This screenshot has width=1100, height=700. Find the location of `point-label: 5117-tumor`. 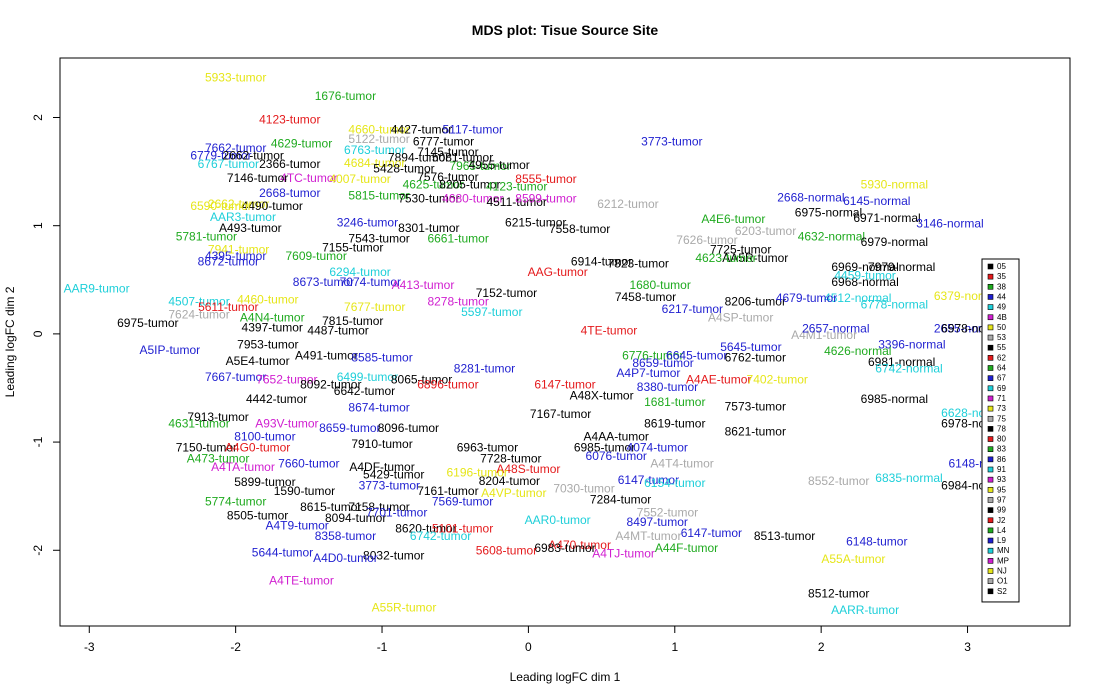

point-label: 5117-tumor is located at coordinates (473, 129).